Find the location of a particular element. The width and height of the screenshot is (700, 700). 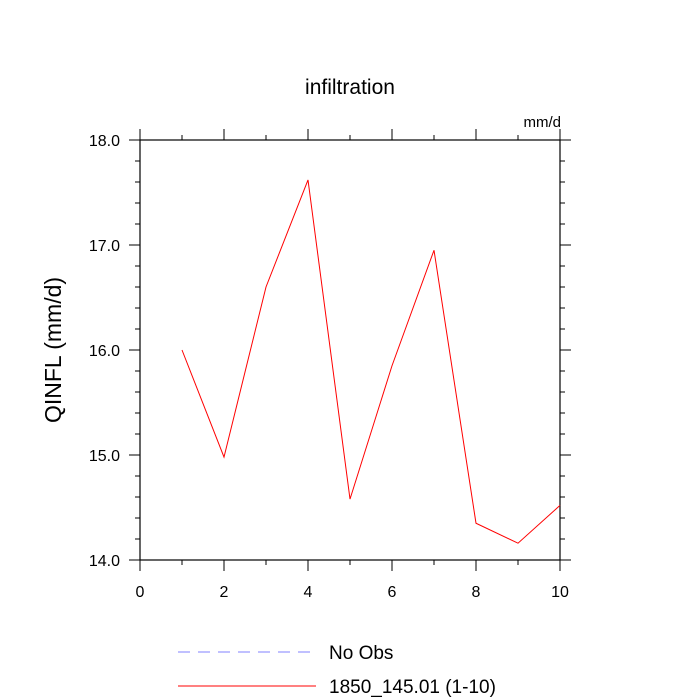

x-tick-label: 8 is located at coordinates (476, 592).